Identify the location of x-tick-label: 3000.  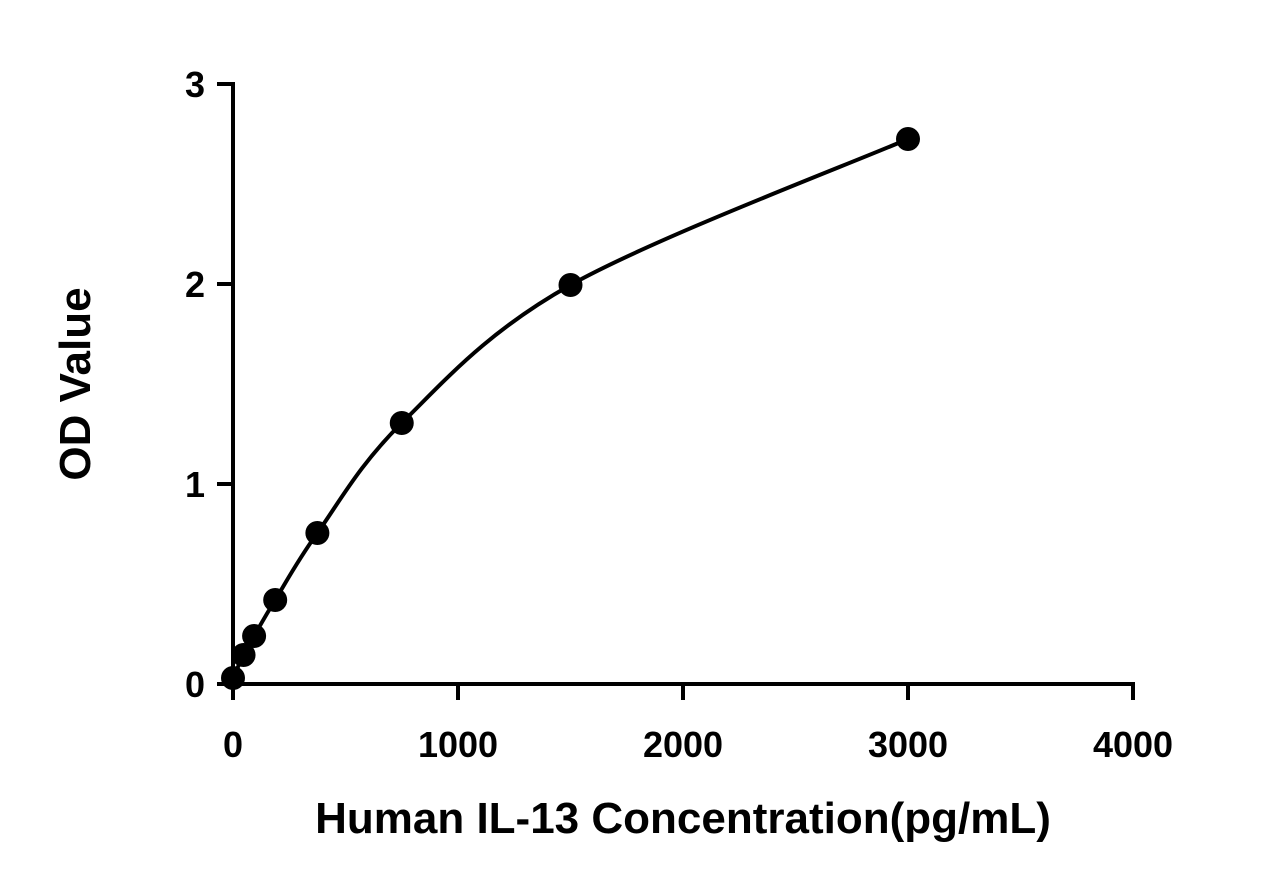
(908, 744).